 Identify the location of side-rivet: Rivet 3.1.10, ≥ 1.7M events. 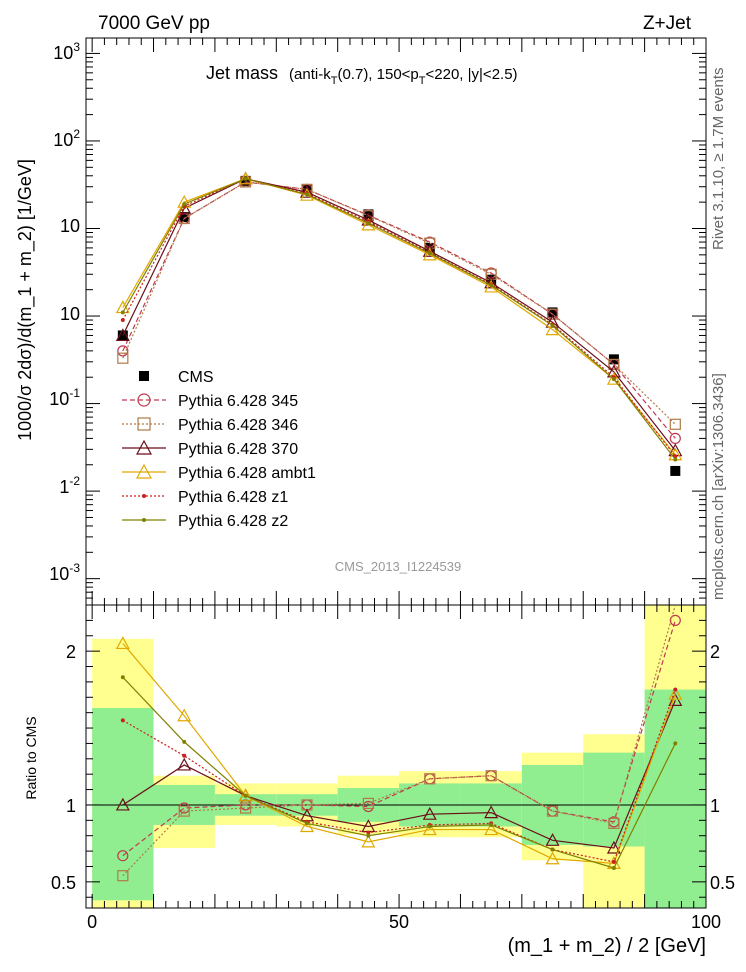
(718, 159).